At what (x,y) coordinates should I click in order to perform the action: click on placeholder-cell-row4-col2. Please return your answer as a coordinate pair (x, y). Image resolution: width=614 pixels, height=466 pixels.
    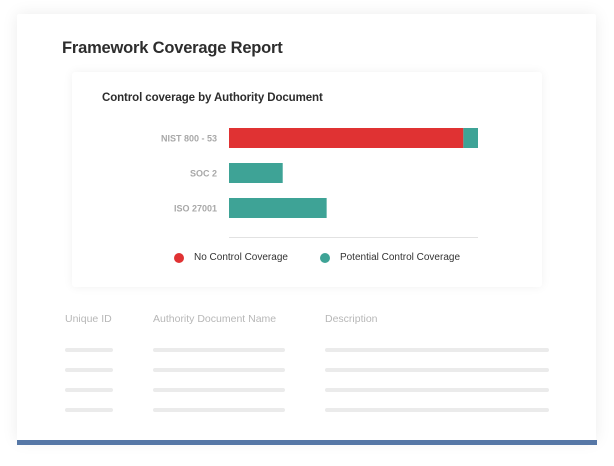
    Looking at the image, I should click on (219, 410).